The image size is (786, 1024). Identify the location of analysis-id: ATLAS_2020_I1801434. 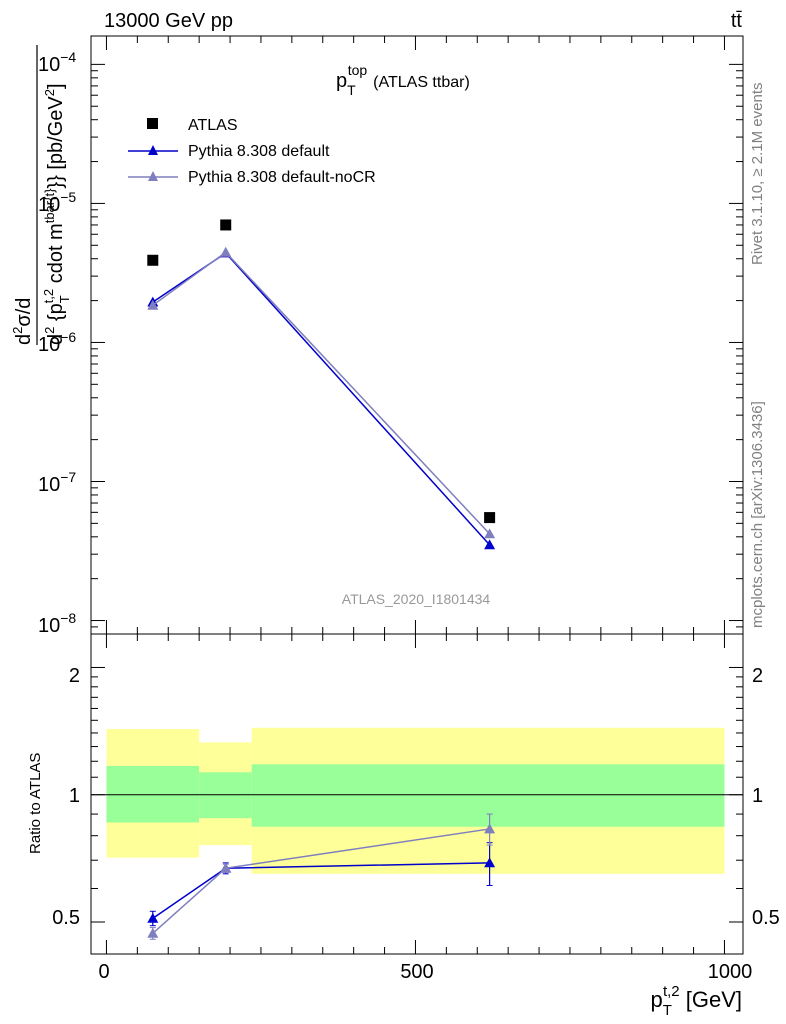
(416, 599).